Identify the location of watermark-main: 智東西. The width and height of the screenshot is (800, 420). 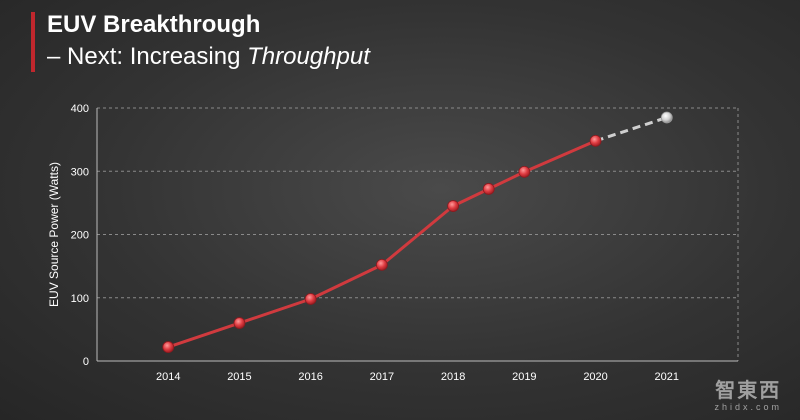
(748, 391).